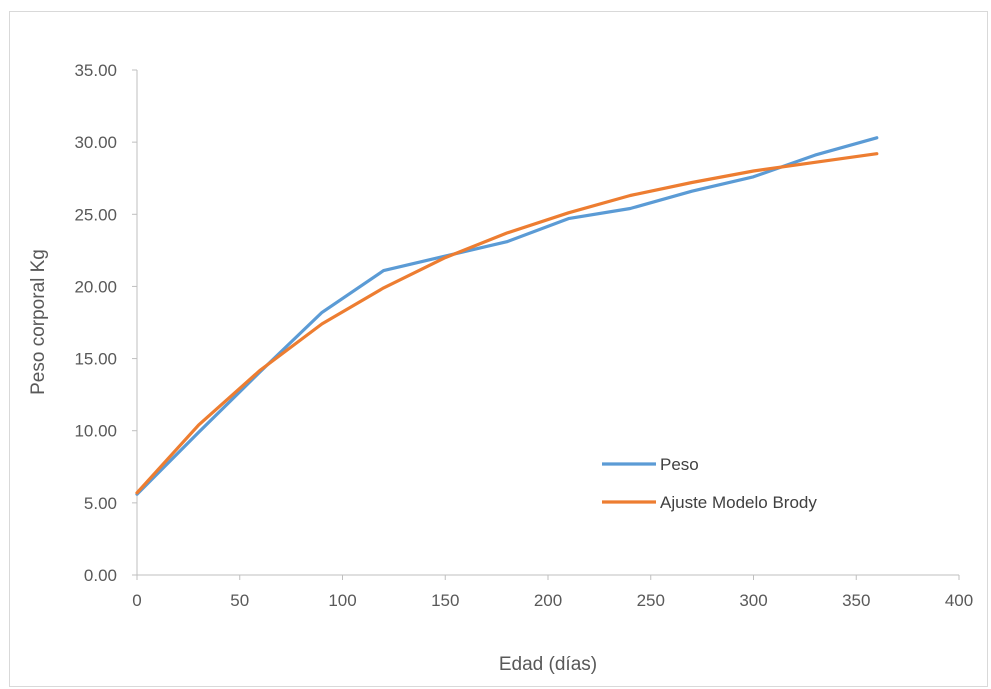 The width and height of the screenshot is (991, 689). What do you see at coordinates (136, 600) in the screenshot?
I see `x-tick-label: 0` at bounding box center [136, 600].